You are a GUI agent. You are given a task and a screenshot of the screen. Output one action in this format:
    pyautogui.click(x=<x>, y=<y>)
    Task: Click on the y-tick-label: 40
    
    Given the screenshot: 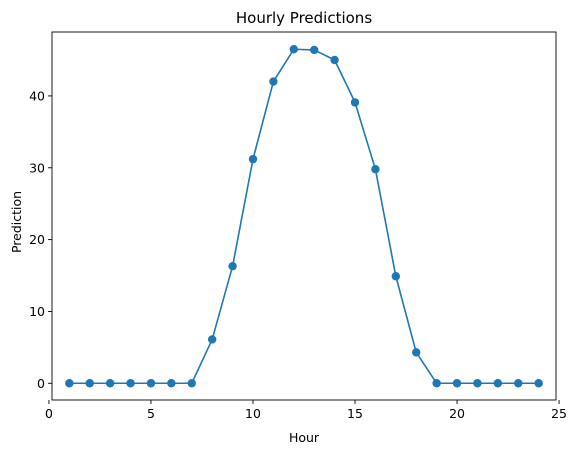 What is the action you would take?
    pyautogui.click(x=37, y=95)
    